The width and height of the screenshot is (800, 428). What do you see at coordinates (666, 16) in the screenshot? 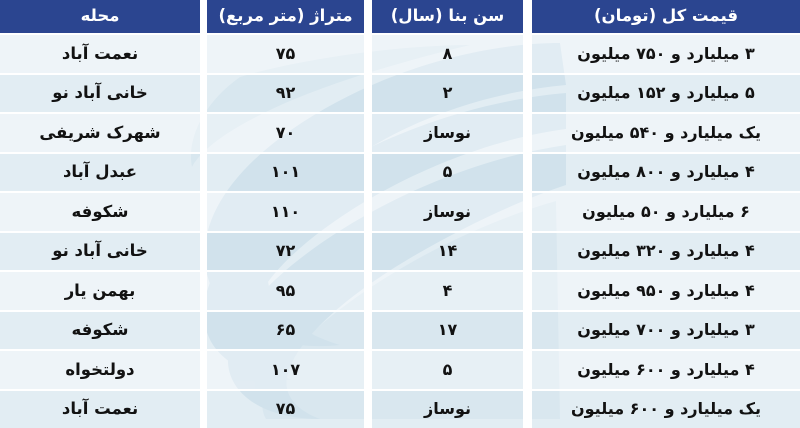
I see `column-header-price: قیمت کل (تومان)` at bounding box center [666, 16].